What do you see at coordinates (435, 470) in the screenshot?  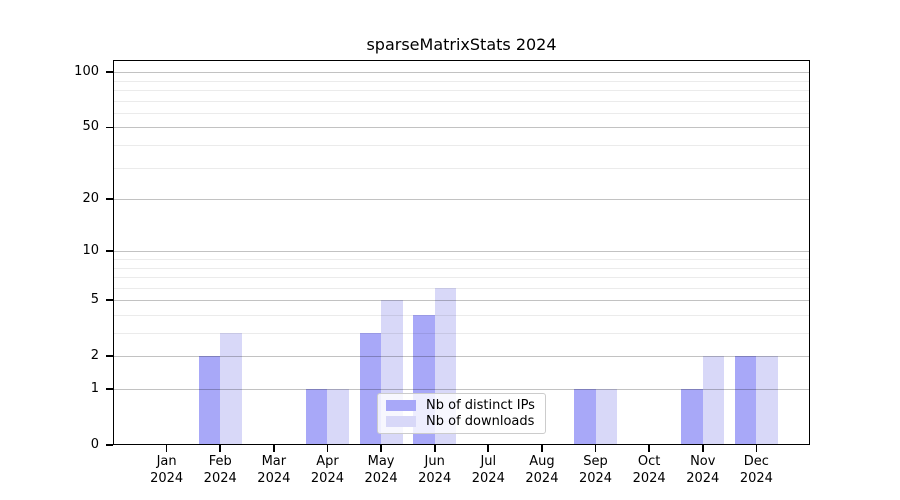 I see `x-tick-label: Jun 2024` at bounding box center [435, 470].